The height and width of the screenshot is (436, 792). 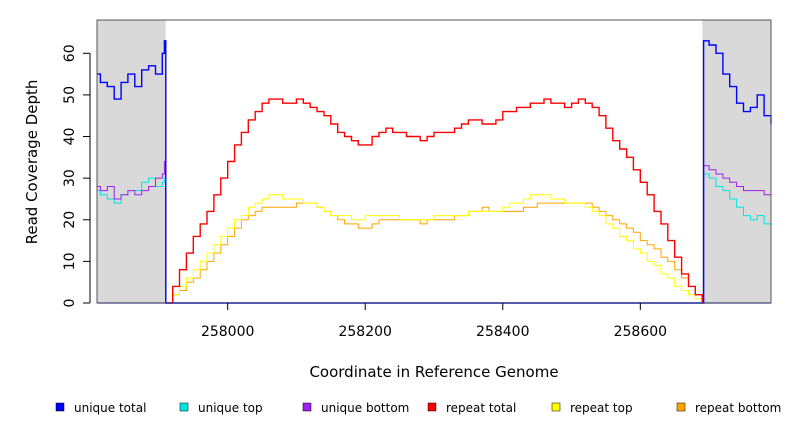 I want to click on legend-label: repeat total, so click(x=481, y=408).